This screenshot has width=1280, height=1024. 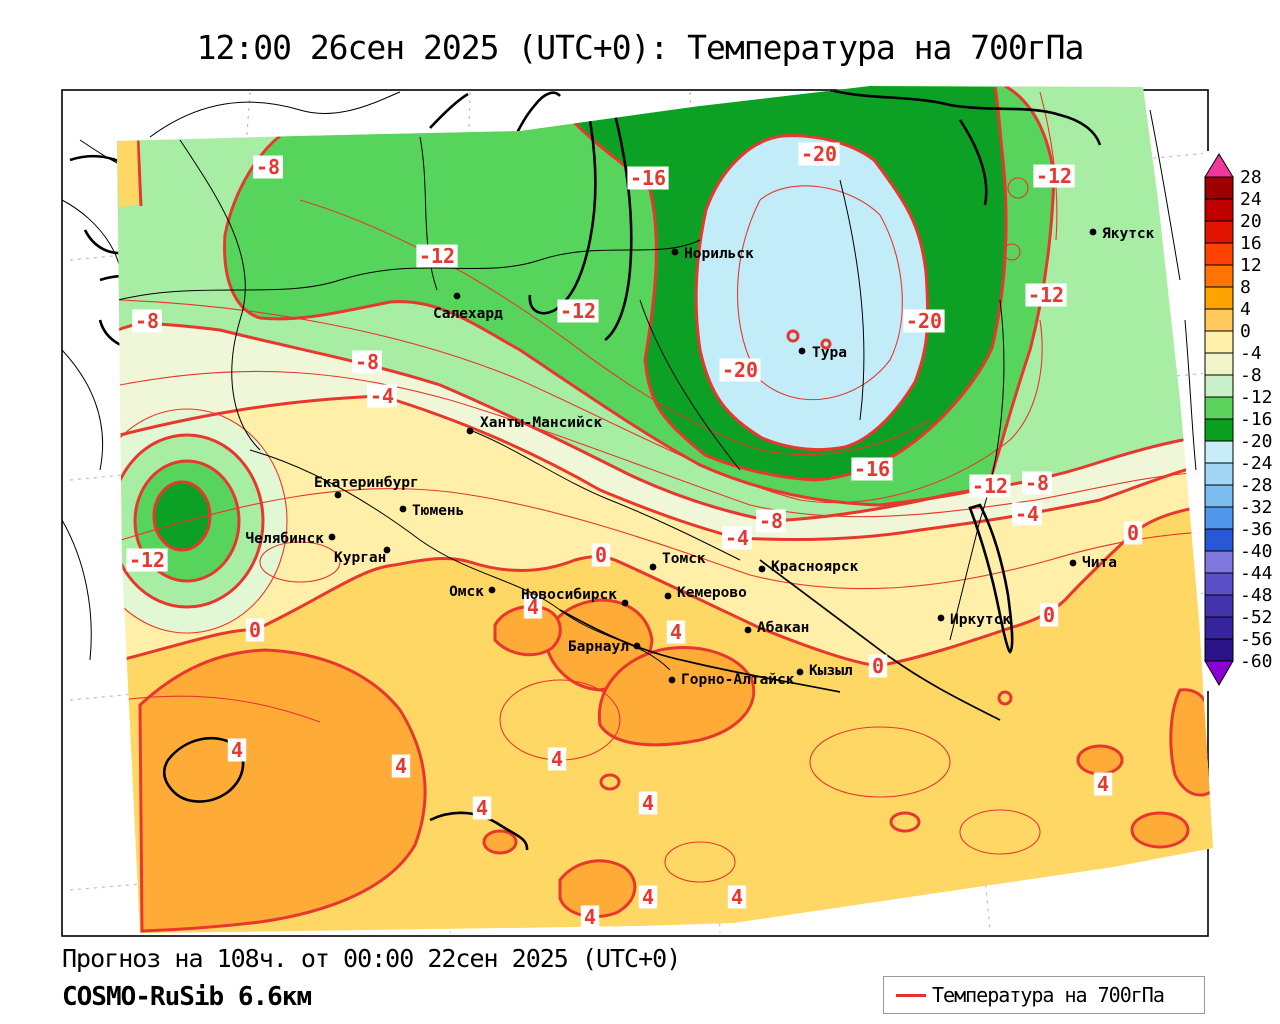 I want to click on city-label: Тура, so click(x=829, y=353).